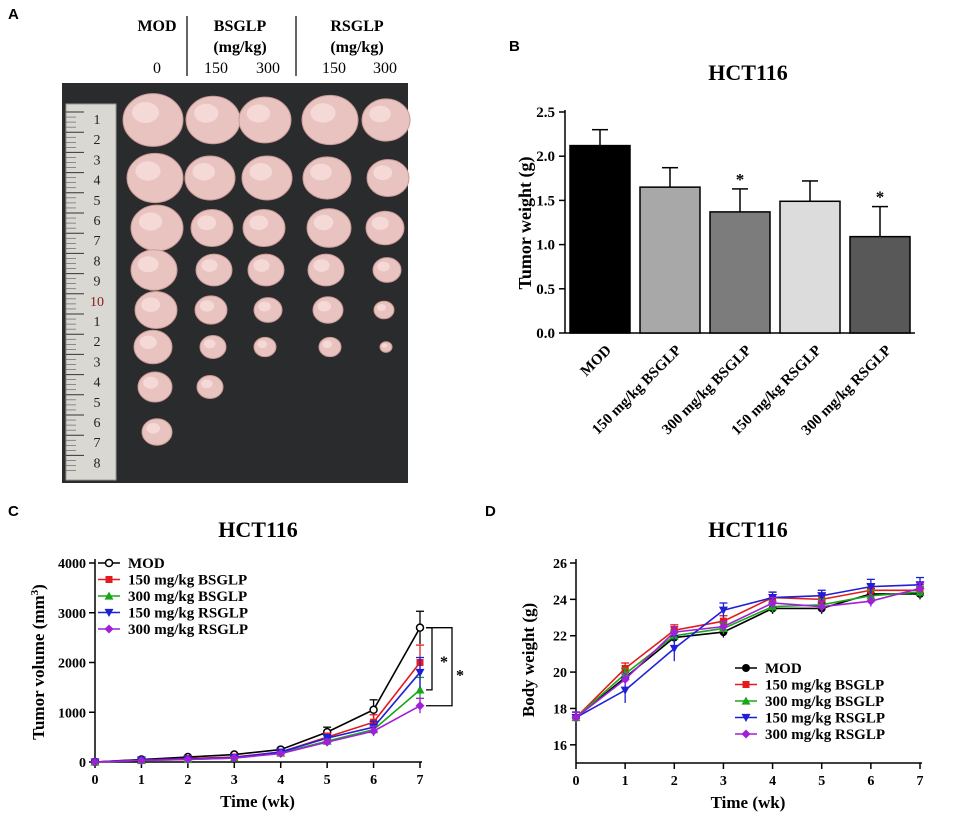 The height and width of the screenshot is (818, 957). What do you see at coordinates (240, 26) in the screenshot?
I see `group-label-bsglp: BSGLP` at bounding box center [240, 26].